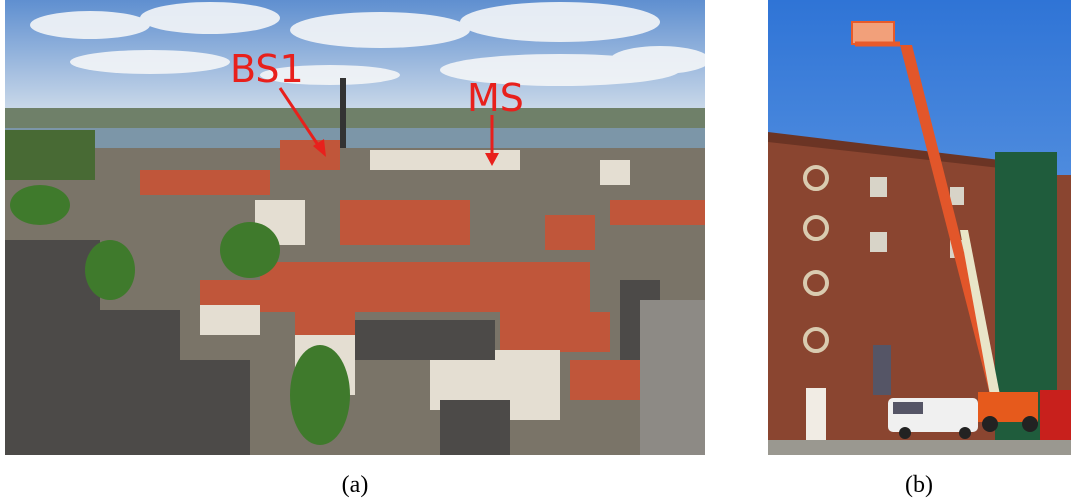 The width and height of the screenshot is (1071, 498). I want to click on label-ms: MS, so click(495, 98).